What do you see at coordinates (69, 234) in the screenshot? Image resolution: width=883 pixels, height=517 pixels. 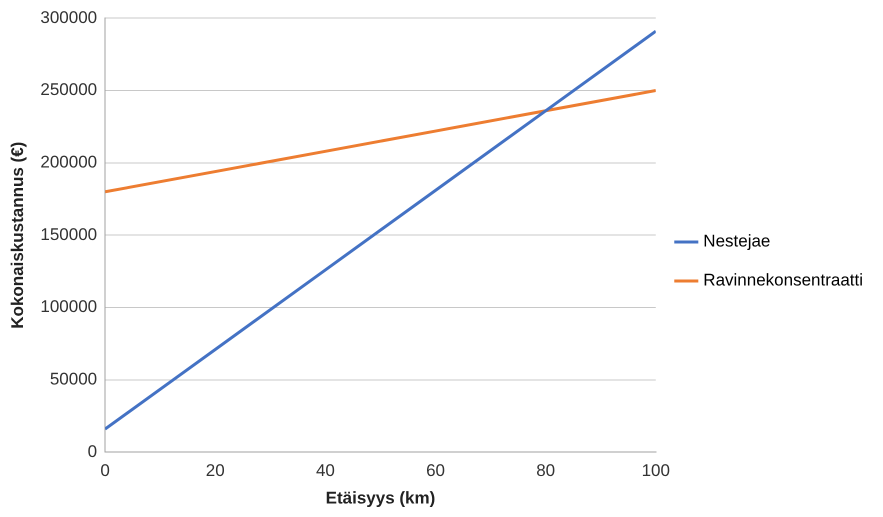 I see `y-tick-label: 150000` at bounding box center [69, 234].